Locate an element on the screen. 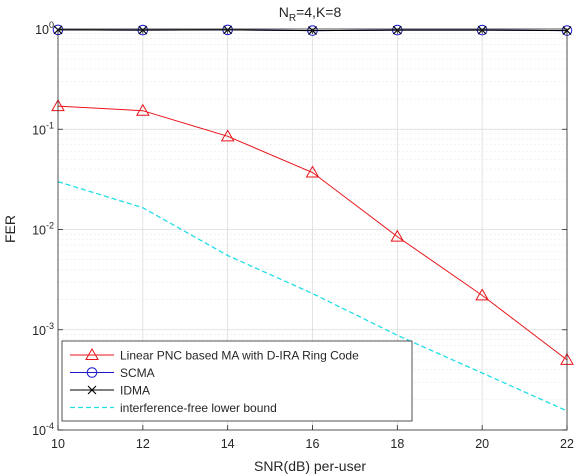  x-tick-label: 12 is located at coordinates (143, 444).